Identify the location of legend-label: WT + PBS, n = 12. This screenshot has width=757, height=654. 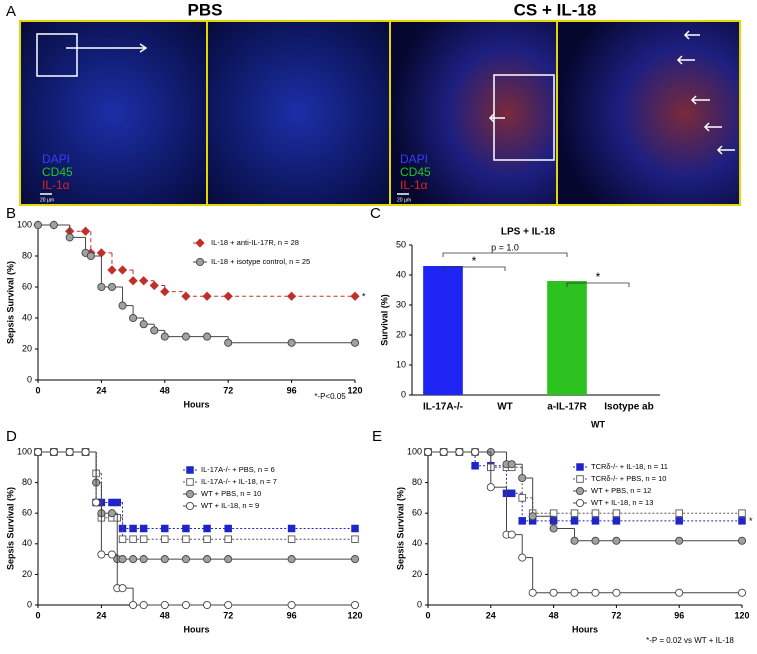
(621, 490).